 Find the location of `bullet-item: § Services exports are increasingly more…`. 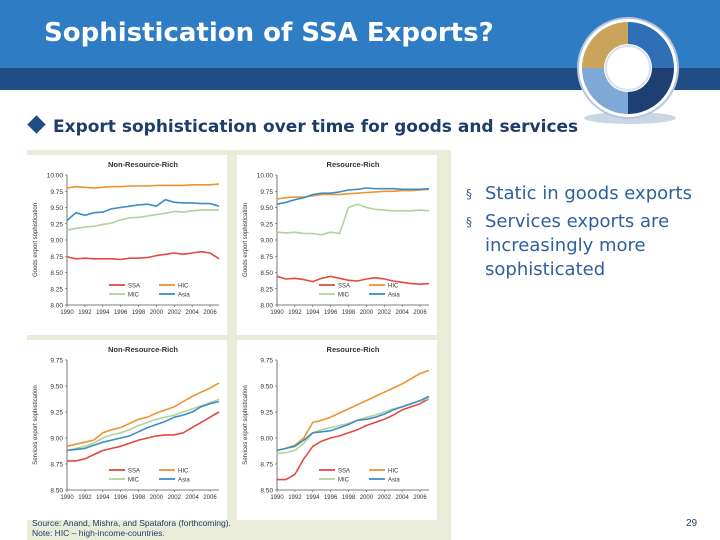

bullet-item: § Services exports are increasingly more… is located at coordinates (587, 246).